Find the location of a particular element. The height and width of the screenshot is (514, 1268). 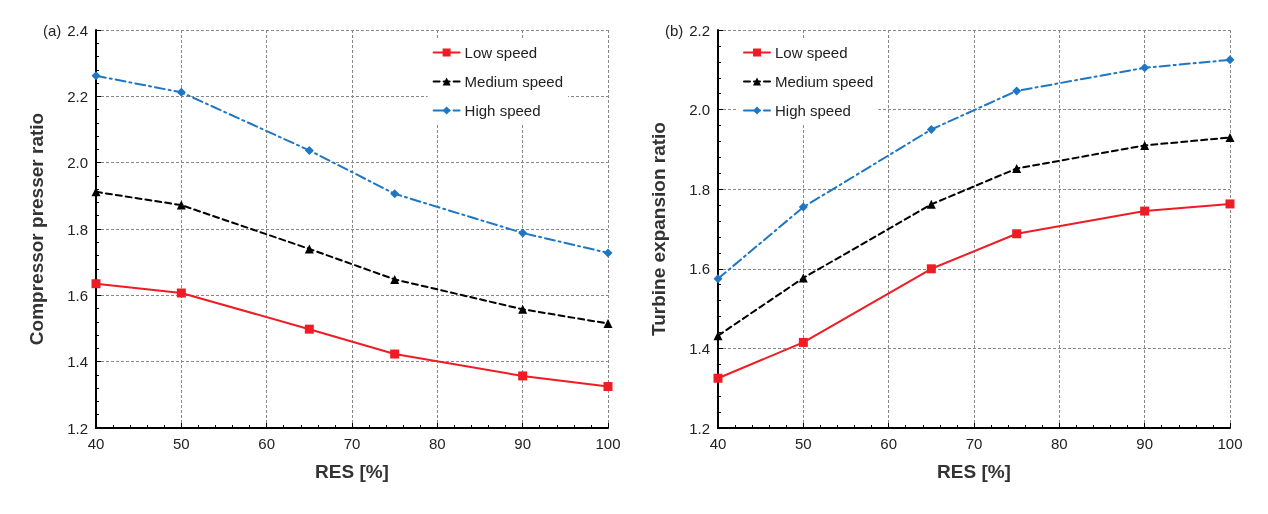

chart-title: (b) is located at coordinates (674, 30).